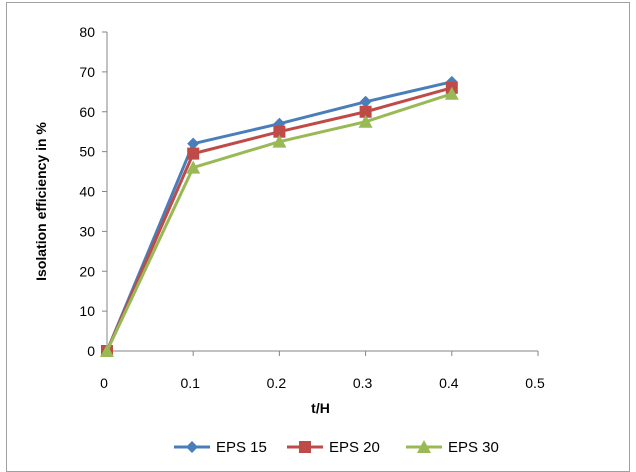 The width and height of the screenshot is (636, 472). Describe the element at coordinates (87, 192) in the screenshot. I see `y-tick-label: 40` at that location.